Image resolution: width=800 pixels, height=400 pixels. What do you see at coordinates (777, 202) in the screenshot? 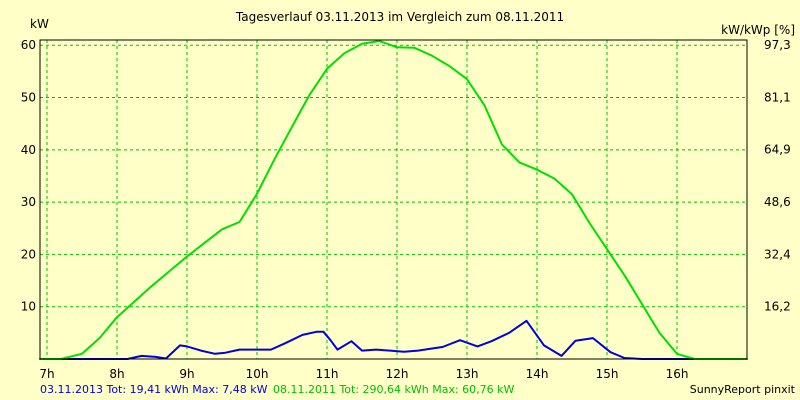
I see `y2-tick-label: 48,6` at bounding box center [777, 202].